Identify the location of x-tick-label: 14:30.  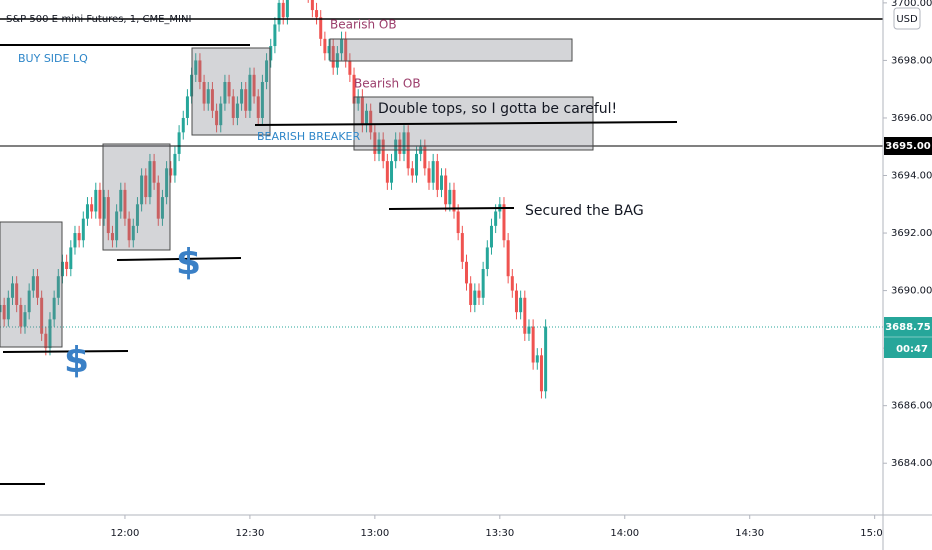
(749, 533).